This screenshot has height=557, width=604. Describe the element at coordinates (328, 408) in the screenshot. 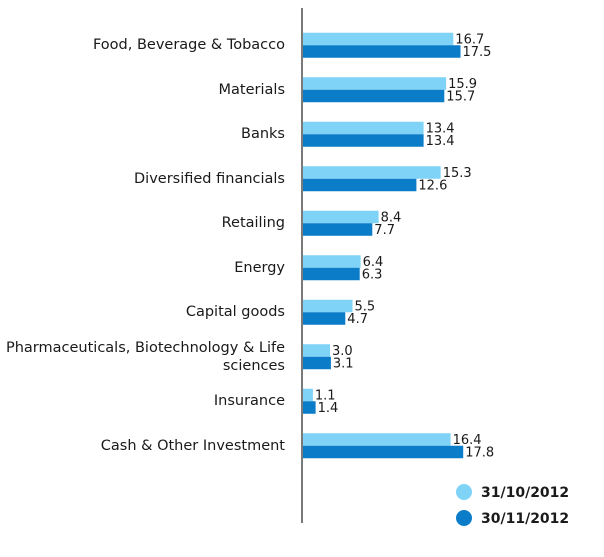

I see `value-label: 1.4` at that location.